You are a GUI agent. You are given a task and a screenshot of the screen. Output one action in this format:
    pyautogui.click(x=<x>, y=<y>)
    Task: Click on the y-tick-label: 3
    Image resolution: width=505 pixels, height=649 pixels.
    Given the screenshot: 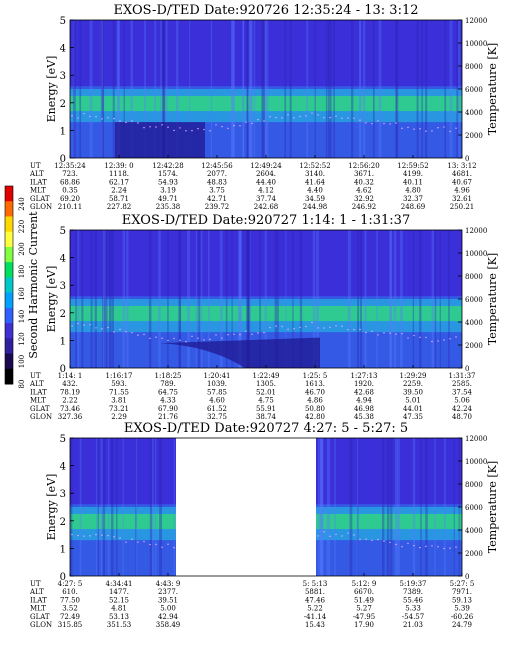 What is the action you would take?
    pyautogui.click(x=63, y=76)
    